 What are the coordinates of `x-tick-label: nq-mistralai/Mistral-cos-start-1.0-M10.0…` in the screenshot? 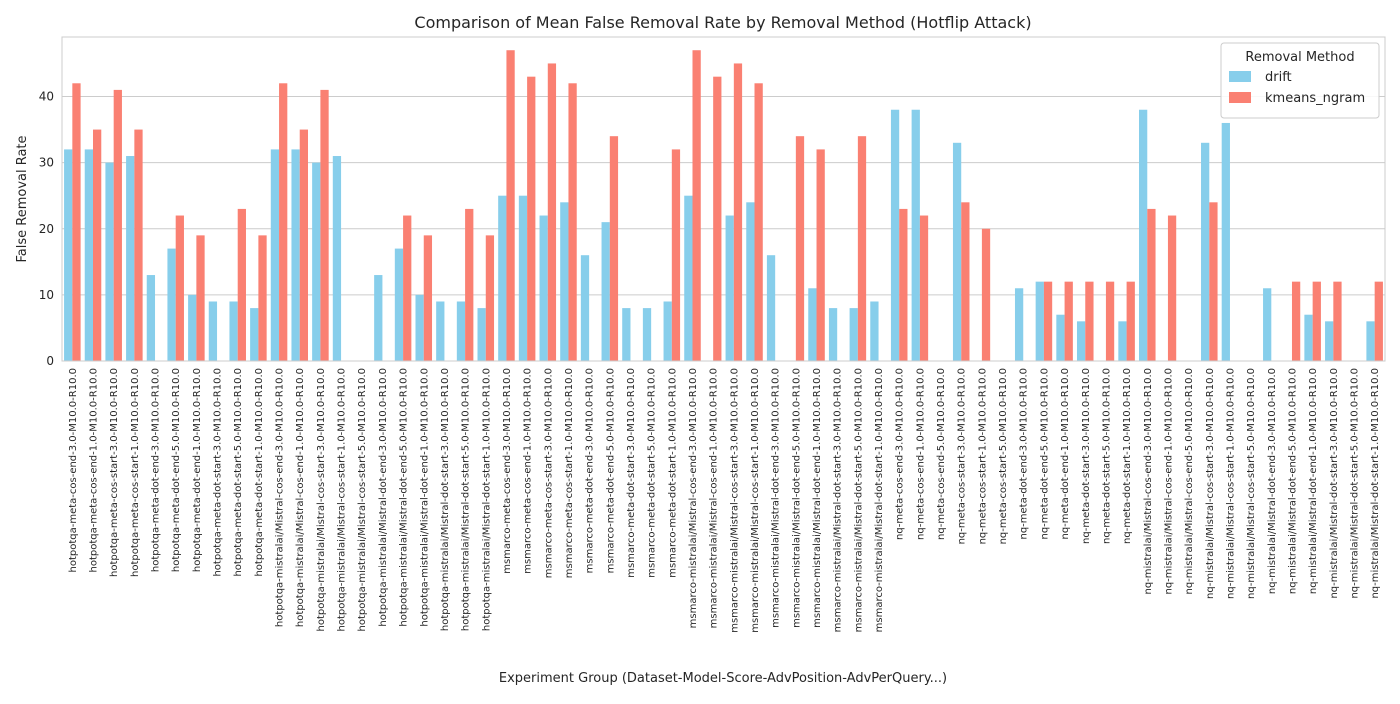 It's located at (1230, 483).